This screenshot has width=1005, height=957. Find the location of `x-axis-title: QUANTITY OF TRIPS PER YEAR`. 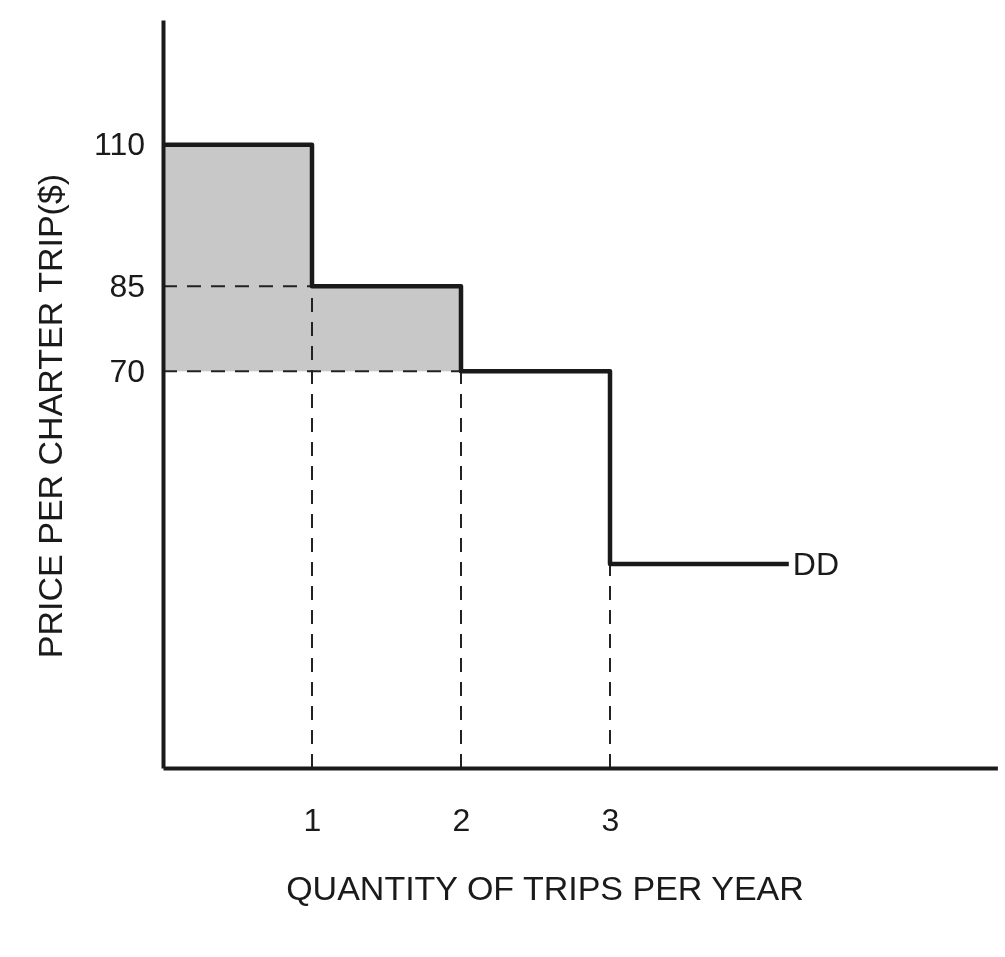

x-axis-title: QUANTITY OF TRIPS PER YEAR is located at coordinates (545, 888).